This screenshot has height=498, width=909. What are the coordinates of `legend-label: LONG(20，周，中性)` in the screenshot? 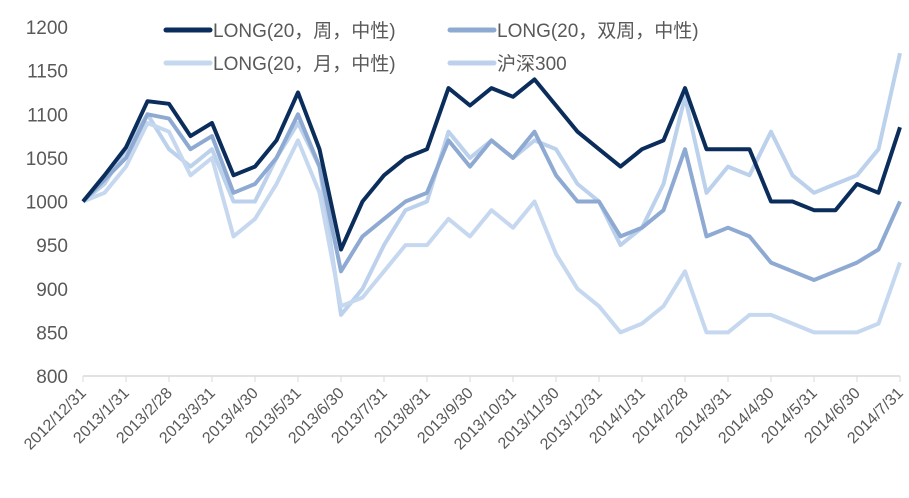 It's located at (304, 31).